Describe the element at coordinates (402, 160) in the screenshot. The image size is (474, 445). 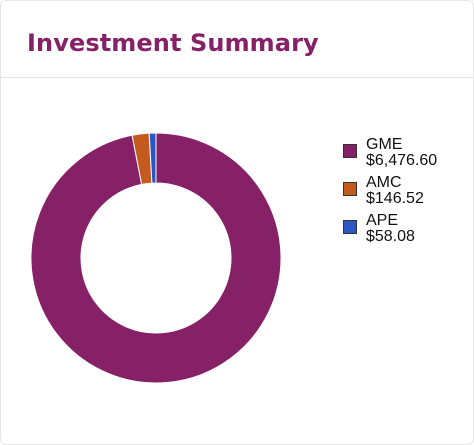
I see `legend-value: $6,476.60` at that location.